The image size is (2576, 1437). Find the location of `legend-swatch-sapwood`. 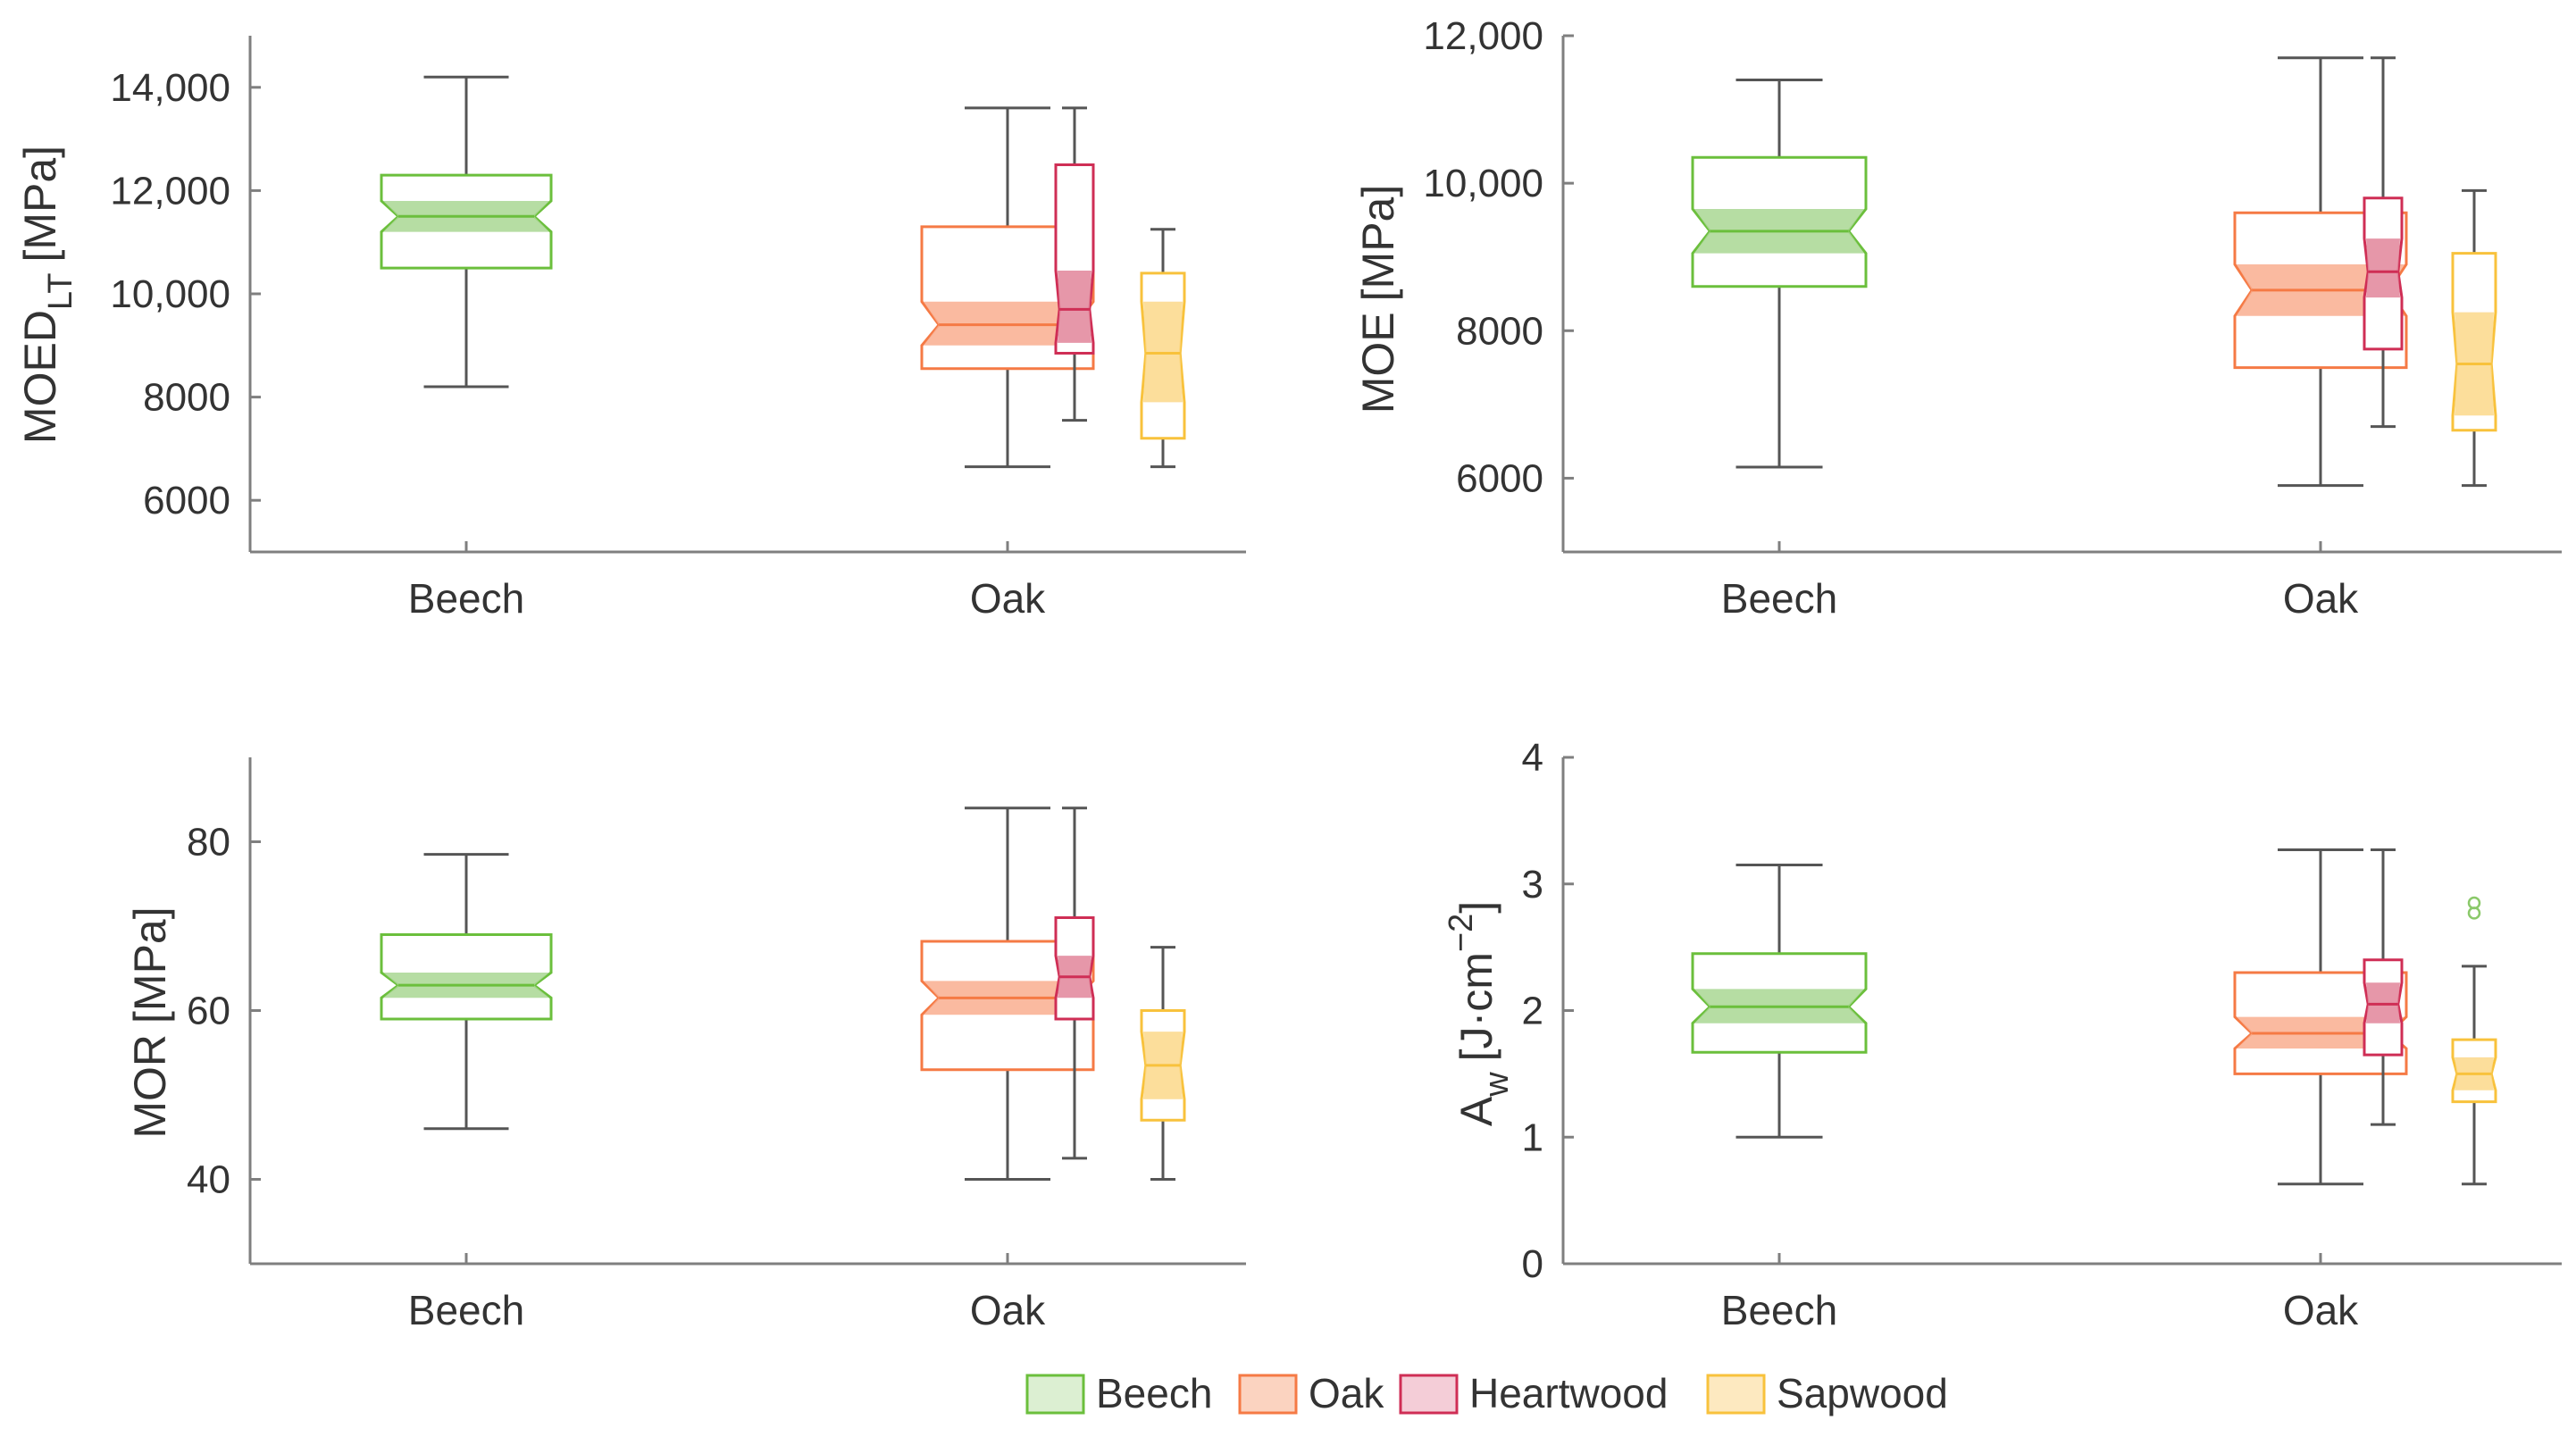

legend-swatch-sapwood is located at coordinates (1736, 1394).